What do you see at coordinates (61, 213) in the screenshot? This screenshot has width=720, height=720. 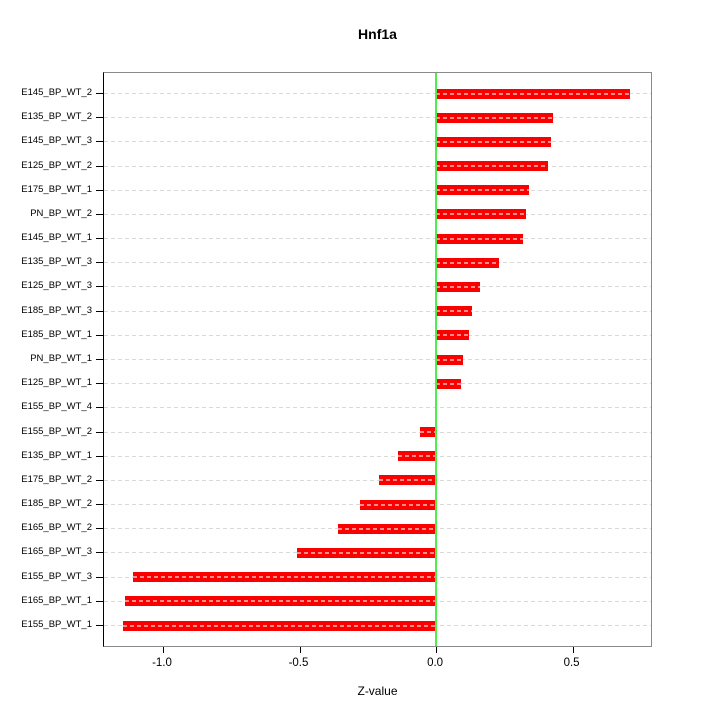 I see `y-axis-label: PN_BP_WT_2` at bounding box center [61, 213].